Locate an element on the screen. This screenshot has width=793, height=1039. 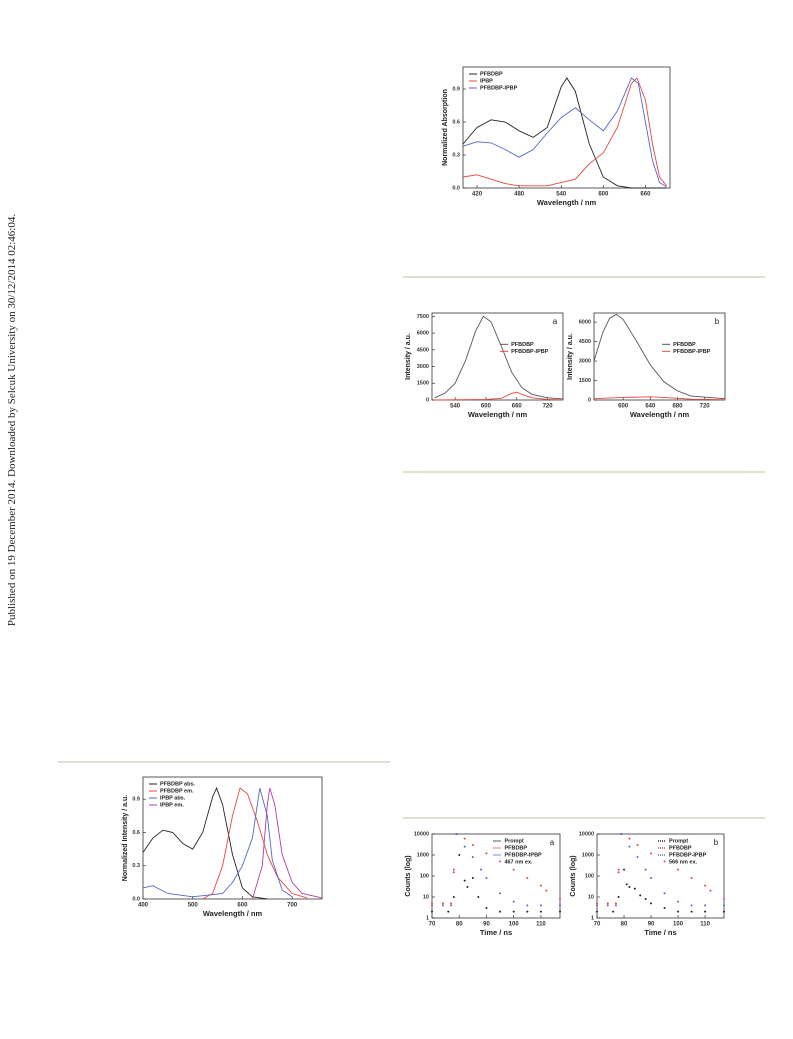
x-tick-label: 400 is located at coordinates (143, 906).